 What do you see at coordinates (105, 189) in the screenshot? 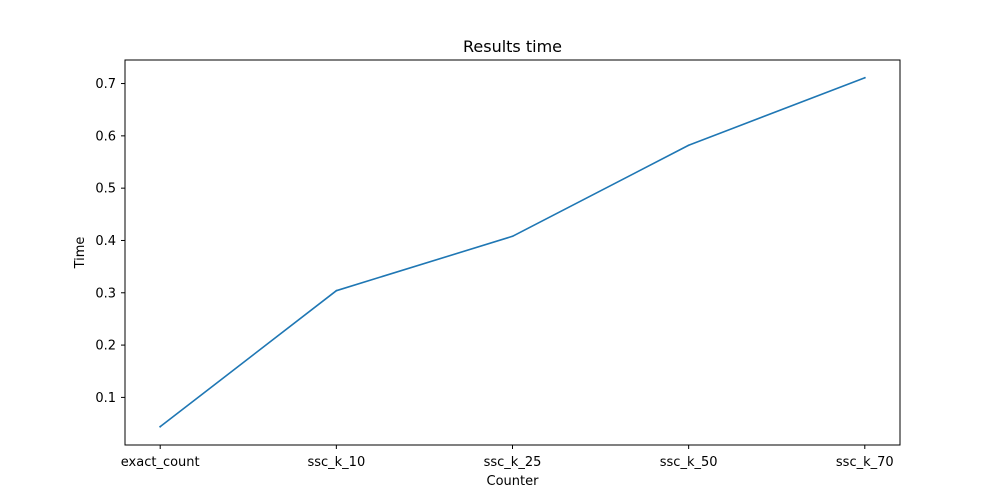
I see `y-tick-label: 0.5` at bounding box center [105, 189].